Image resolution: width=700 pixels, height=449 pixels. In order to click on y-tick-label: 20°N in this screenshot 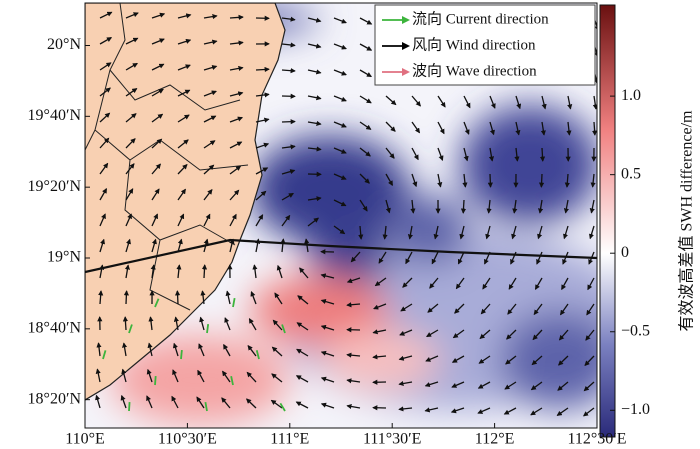, I will do `click(64, 44)`.